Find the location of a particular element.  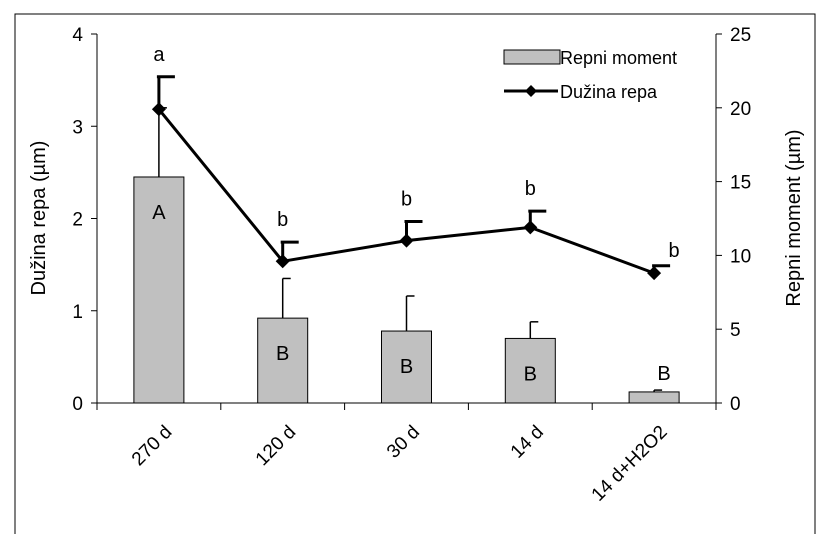

right-tick-label: 20 is located at coordinates (740, 109).